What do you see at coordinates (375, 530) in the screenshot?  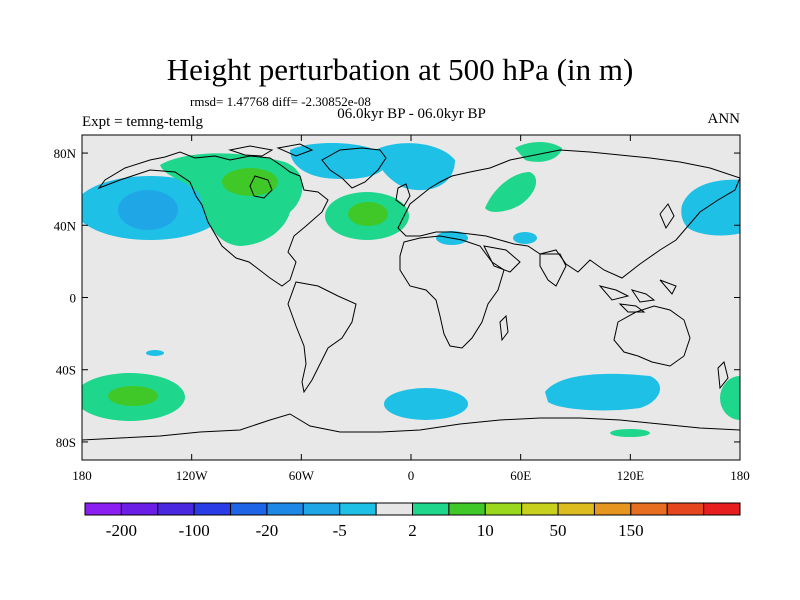 I see `colorbar-labels: -200 -100 -20 -5 2 10 50 150` at bounding box center [375, 530].